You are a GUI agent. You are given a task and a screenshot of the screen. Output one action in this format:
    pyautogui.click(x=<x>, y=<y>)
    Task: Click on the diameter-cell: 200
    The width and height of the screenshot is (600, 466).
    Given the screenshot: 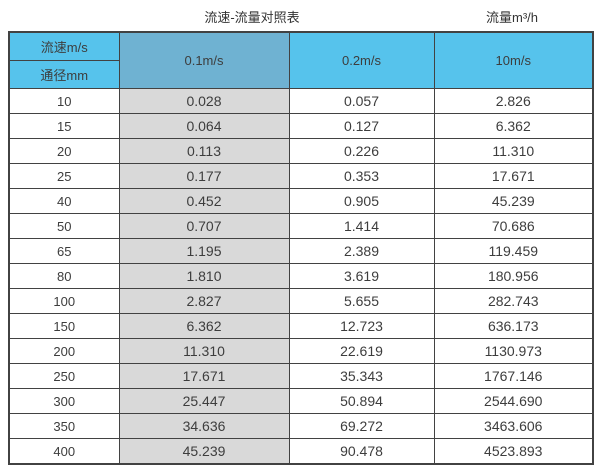 What is the action you would take?
    pyautogui.click(x=64, y=351)
    